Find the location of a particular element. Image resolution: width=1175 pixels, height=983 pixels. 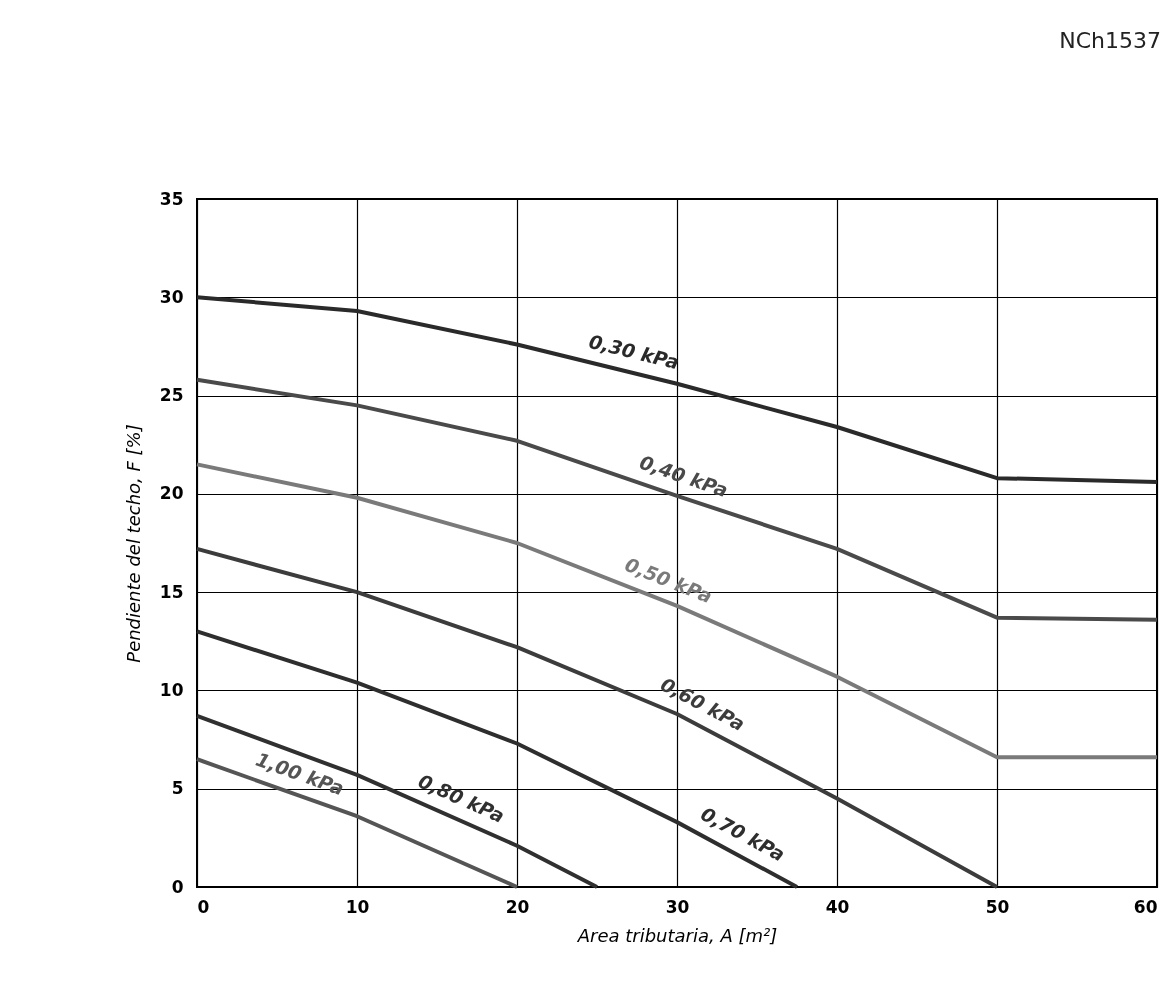

text: 0,60 kPa is located at coordinates (703, 704).